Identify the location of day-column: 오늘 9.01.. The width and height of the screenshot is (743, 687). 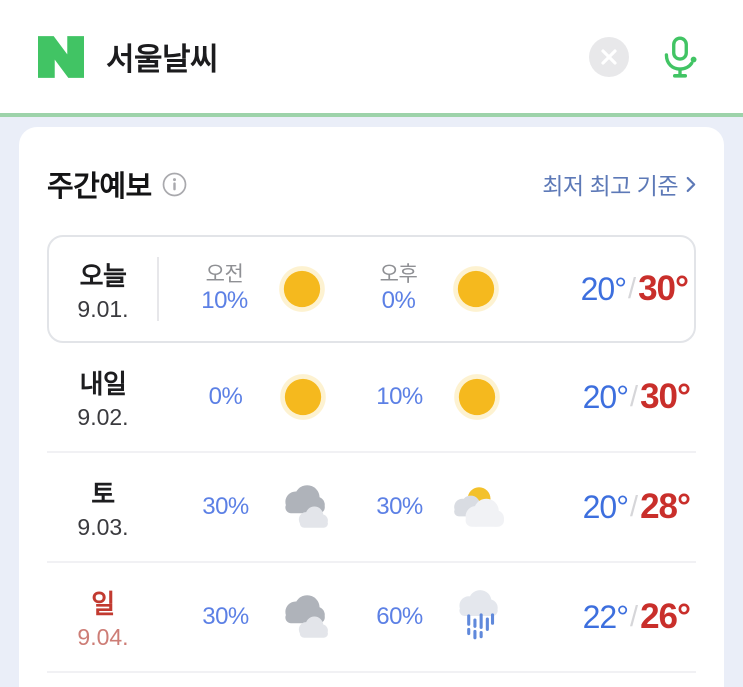
(103, 289).